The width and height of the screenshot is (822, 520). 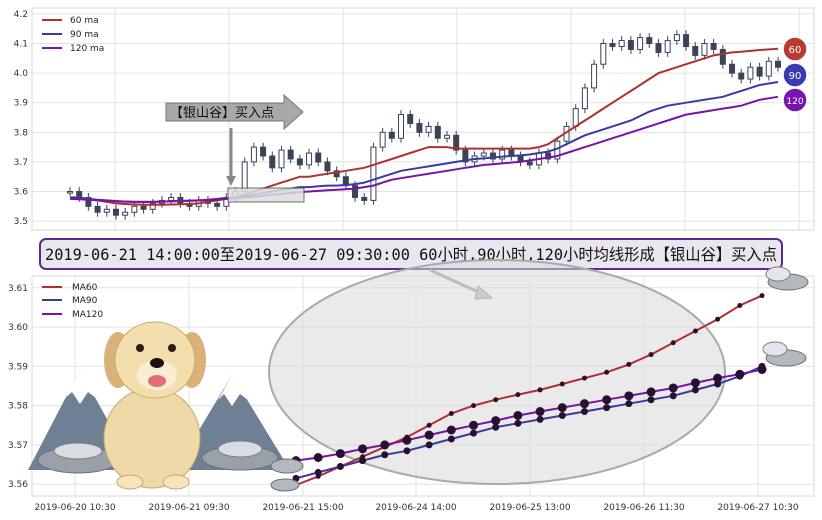 What do you see at coordinates (18, 387) in the screenshot?
I see `bottom-y-axis: 3.61 3.60 3.59 3.58 3.57 3.56` at bounding box center [18, 387].